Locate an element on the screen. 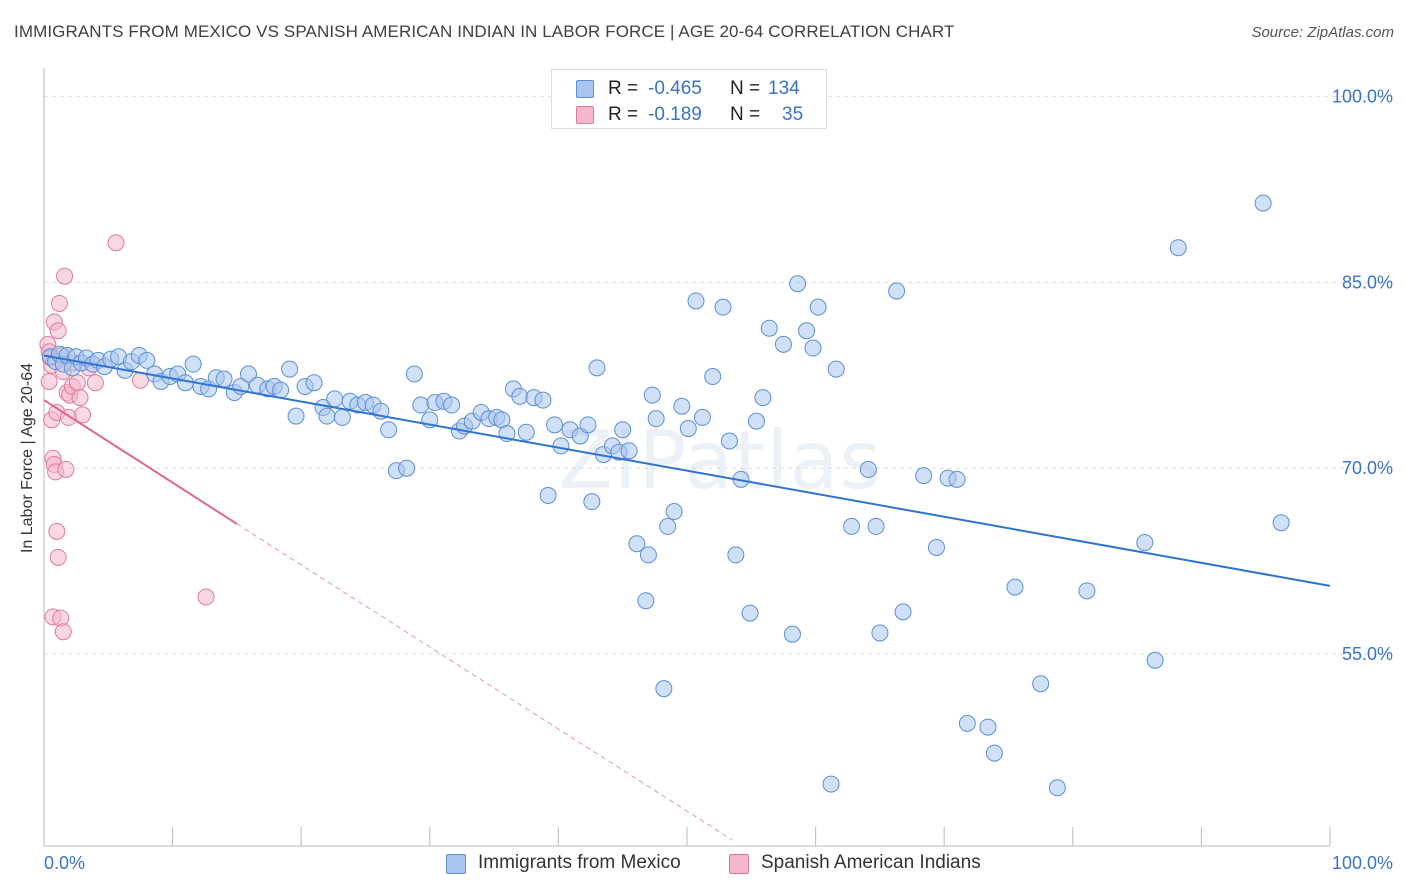  legend-label: Spanish American Indians is located at coordinates (871, 862).